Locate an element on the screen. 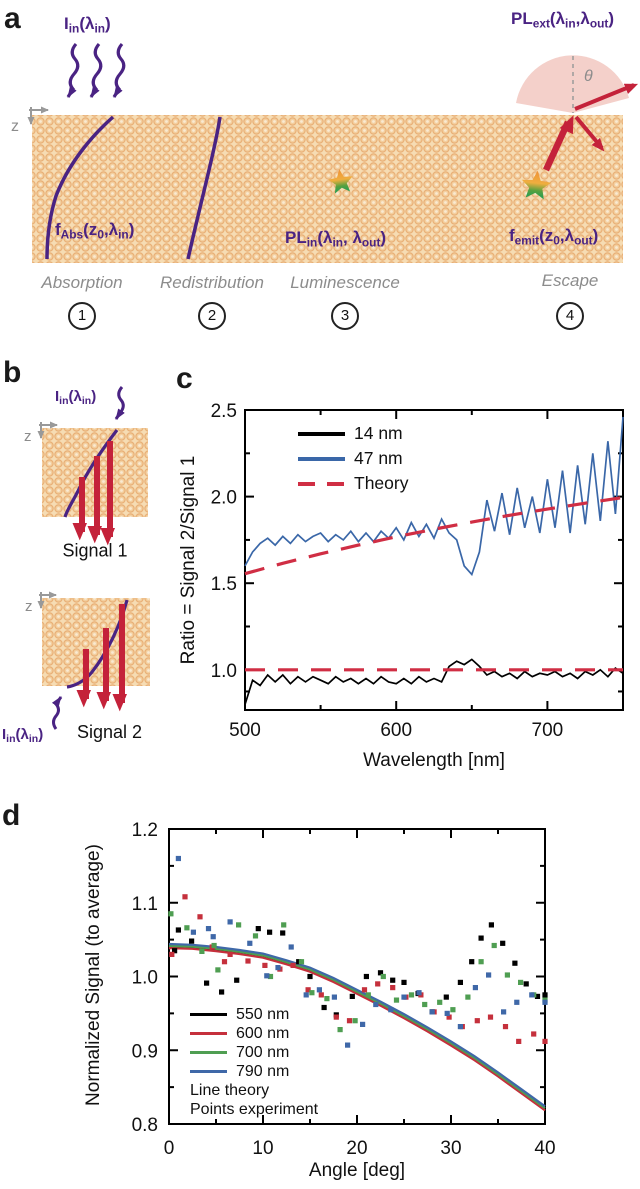  incident-light-squiggle-icon is located at coordinates (57, 713).